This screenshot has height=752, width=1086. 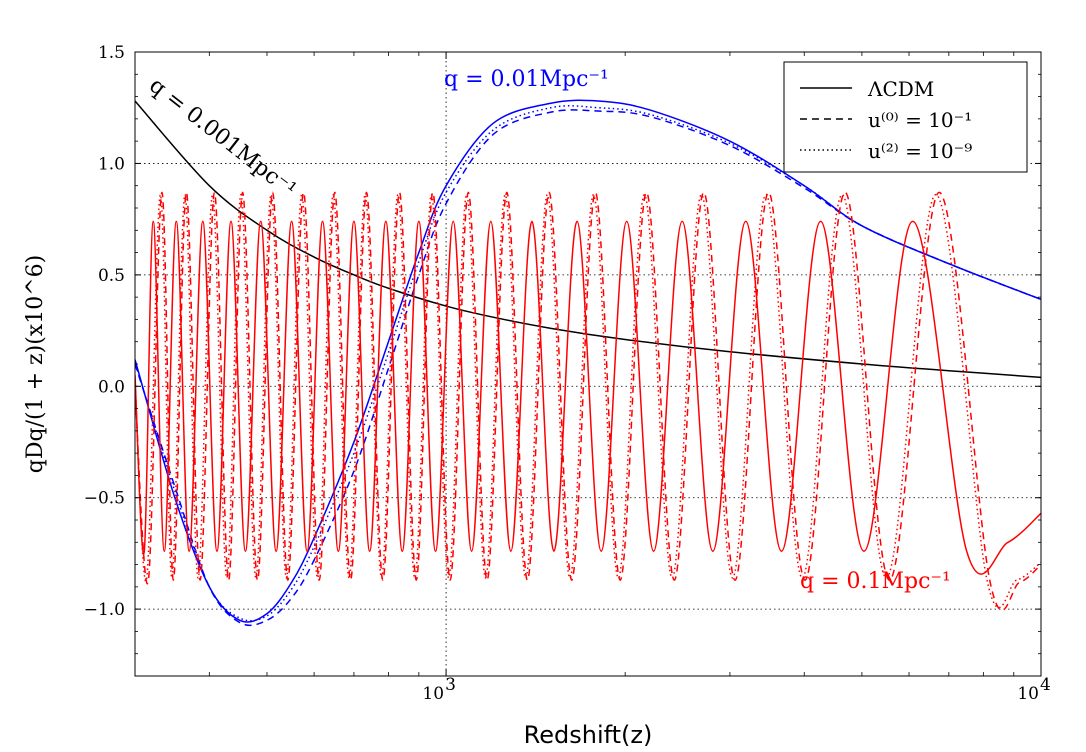 I want to click on y-tick-label: 1.0, so click(x=111, y=164).